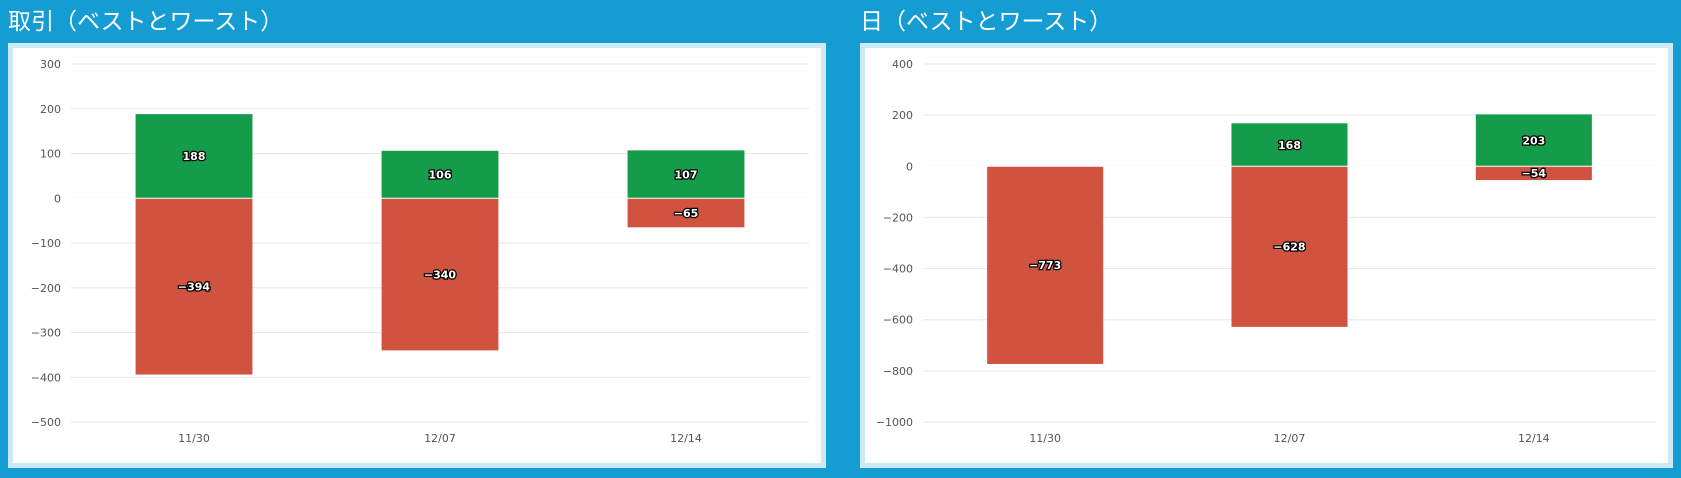  I want to click on data-label: −773, so click(1045, 265).